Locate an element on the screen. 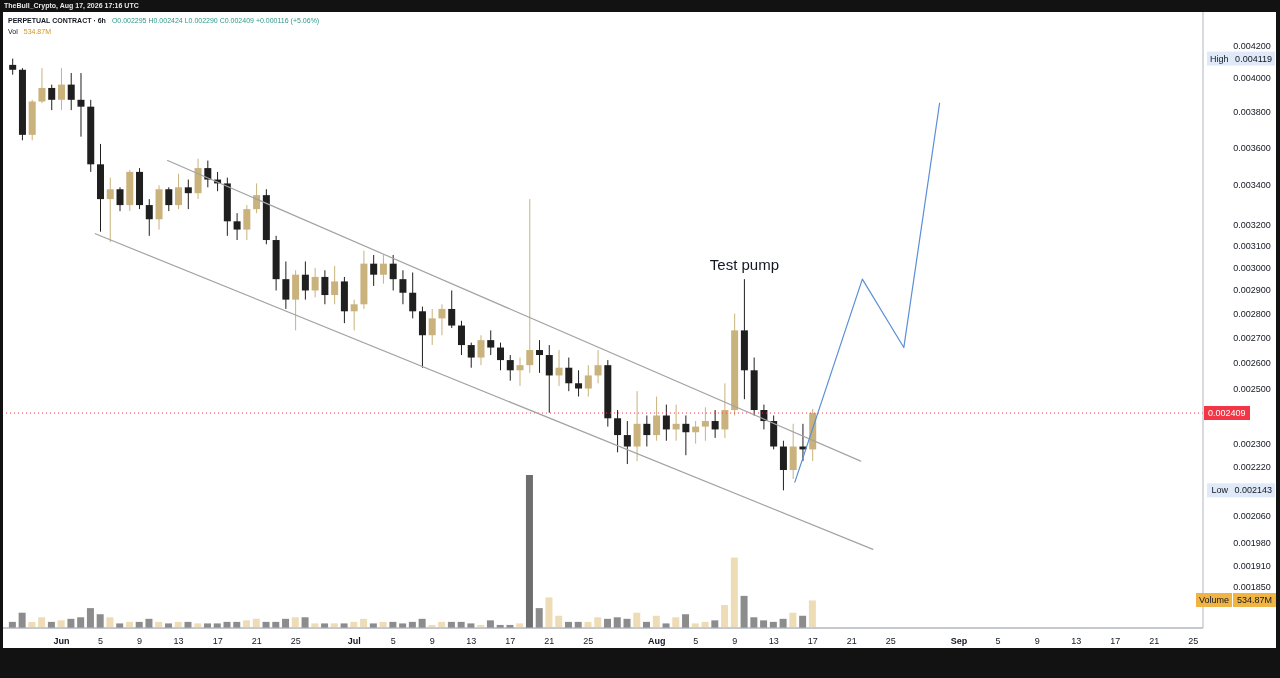  x-tick-label: Sep is located at coordinates (959, 641).